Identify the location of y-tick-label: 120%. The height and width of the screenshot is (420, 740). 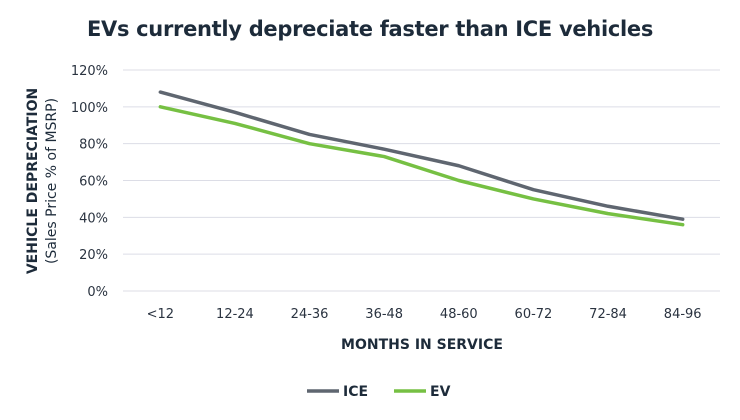
(89, 71).